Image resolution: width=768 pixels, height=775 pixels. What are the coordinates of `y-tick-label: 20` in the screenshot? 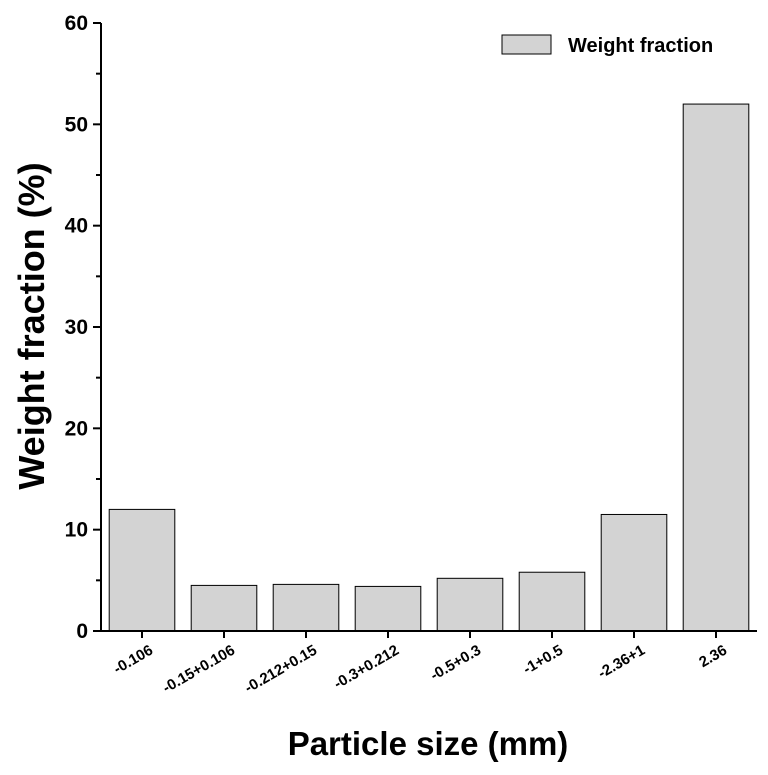 It's located at (76, 428).